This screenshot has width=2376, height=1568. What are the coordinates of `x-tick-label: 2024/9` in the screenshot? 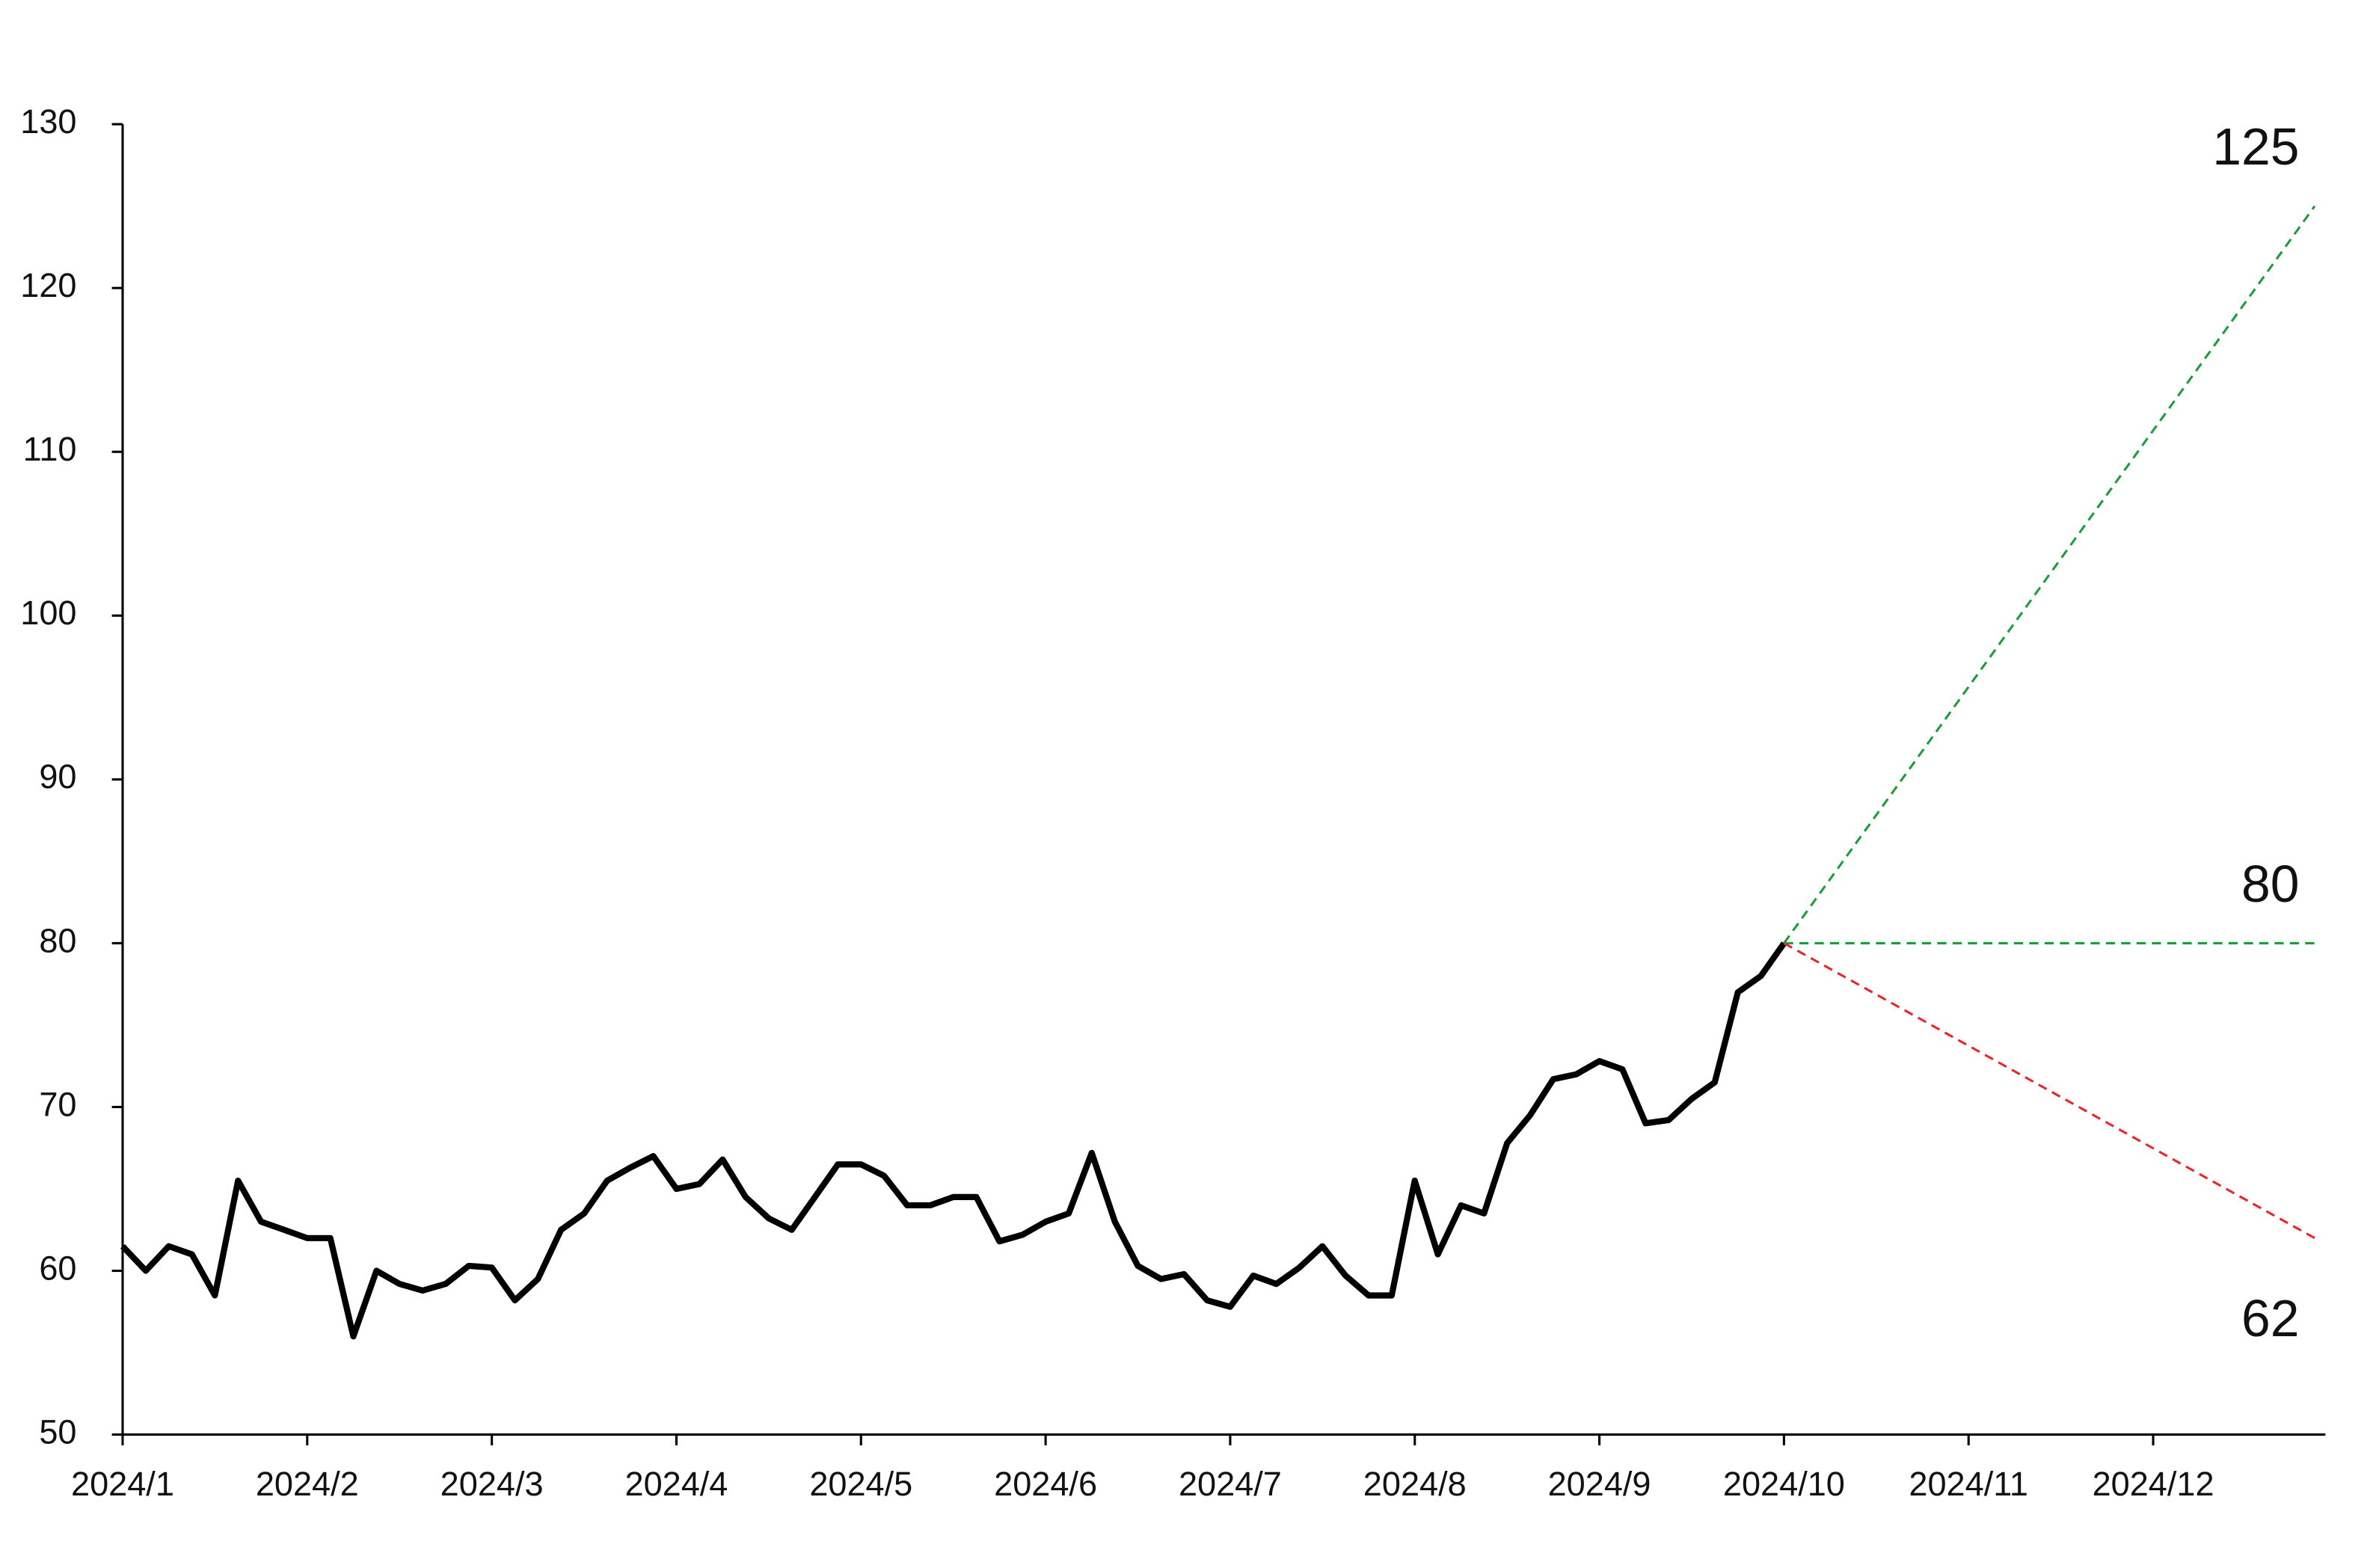 It's located at (1600, 1484).